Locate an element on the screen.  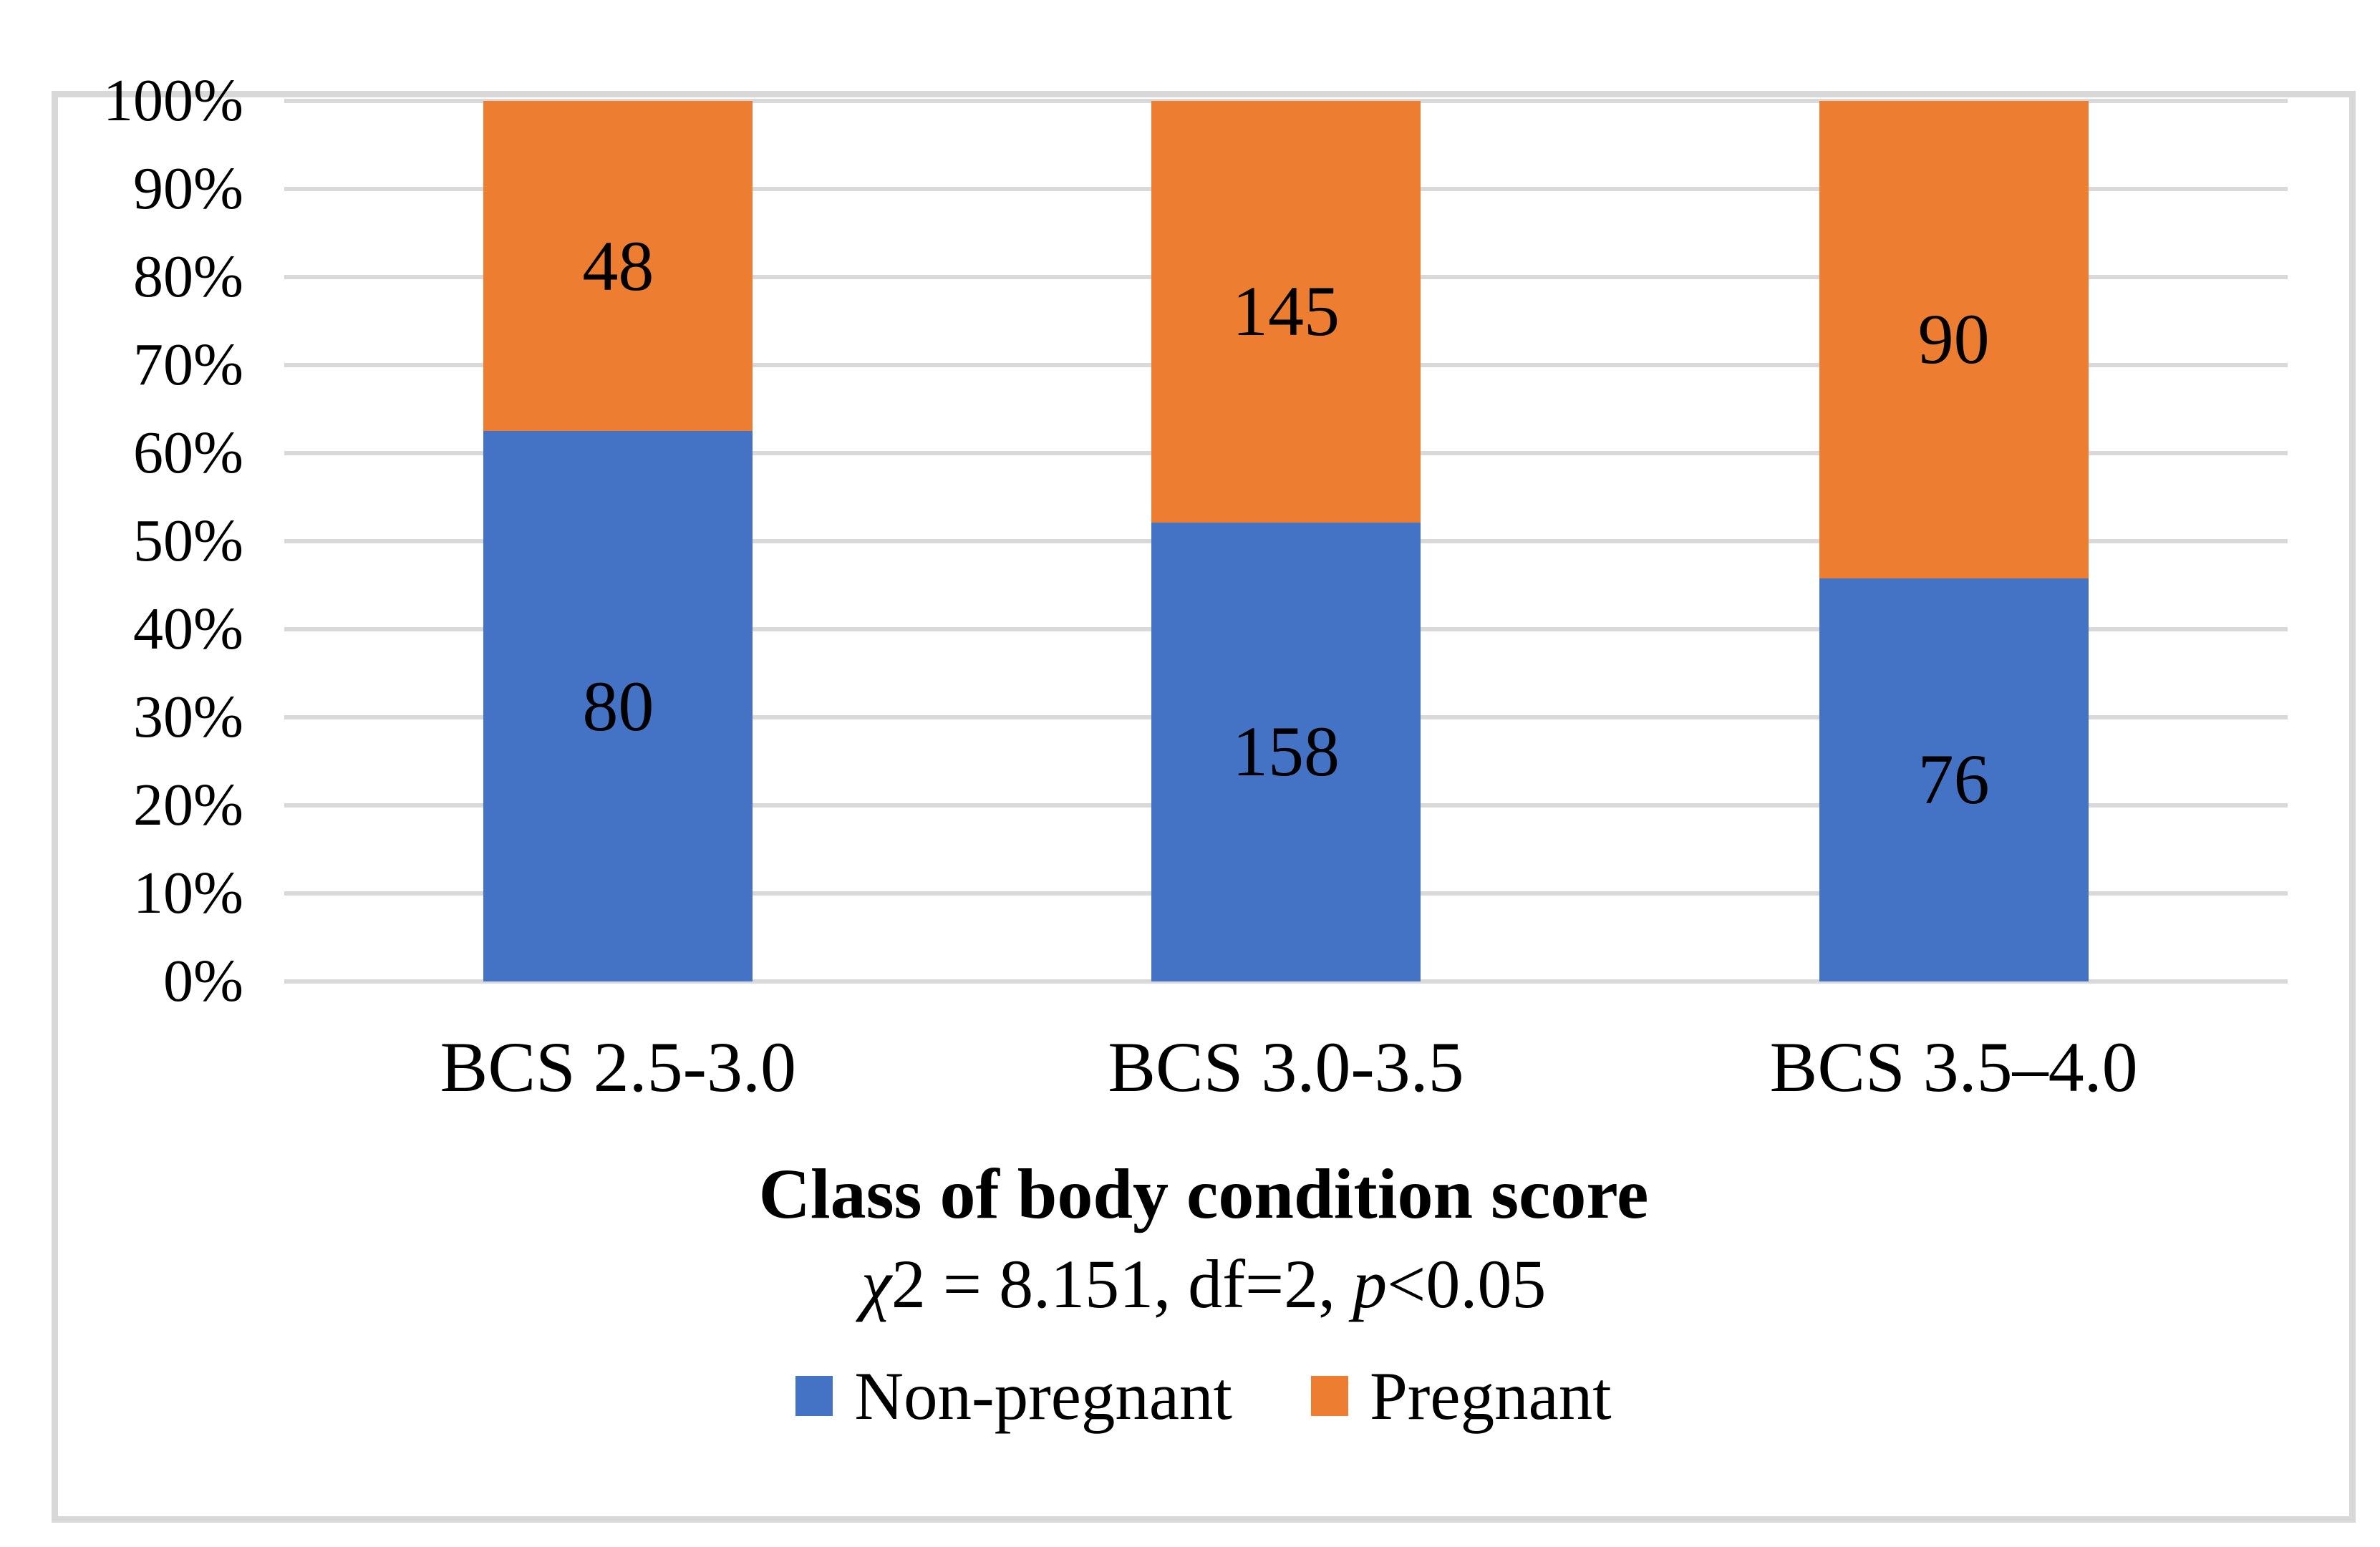
data-label-non-pregnant: 80 is located at coordinates (618, 706).